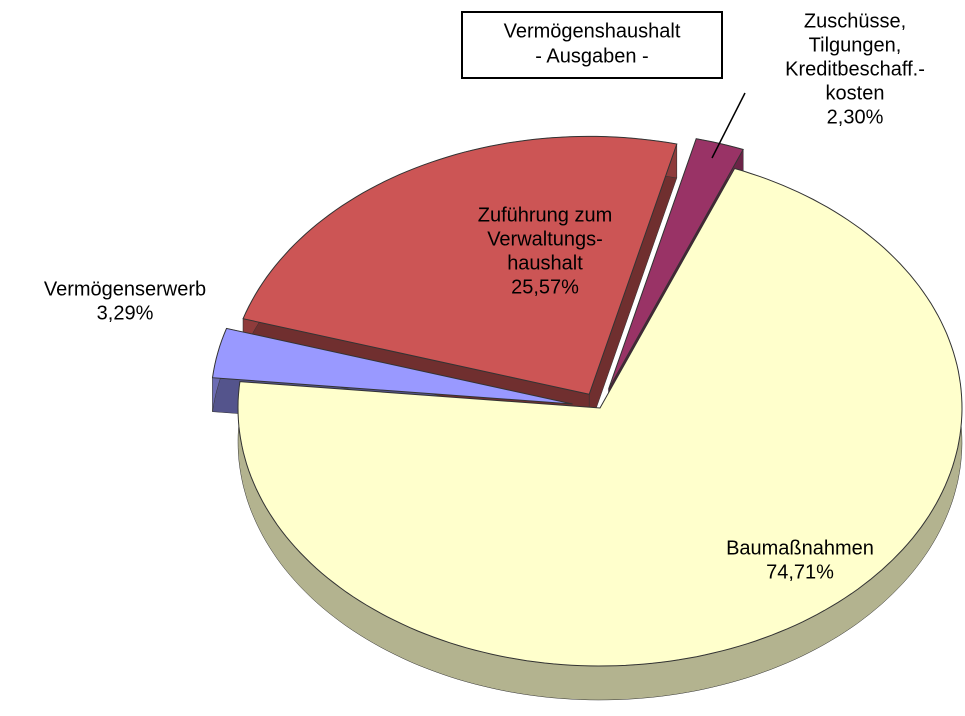 The width and height of the screenshot is (965, 716). I want to click on title-box, so click(592, 45).